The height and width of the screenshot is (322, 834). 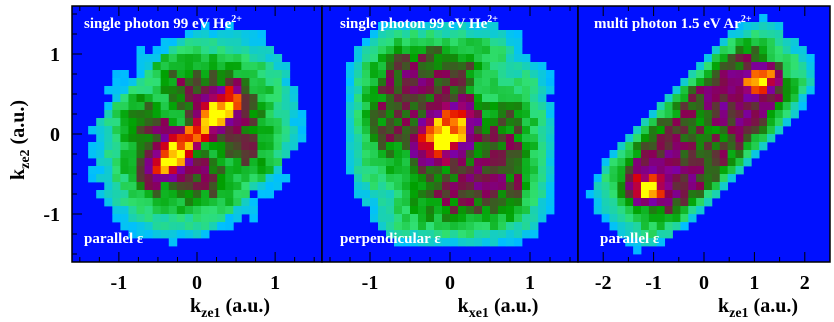 I want to click on panel-2-x-axis-label-sub: xe1, so click(x=479, y=313).